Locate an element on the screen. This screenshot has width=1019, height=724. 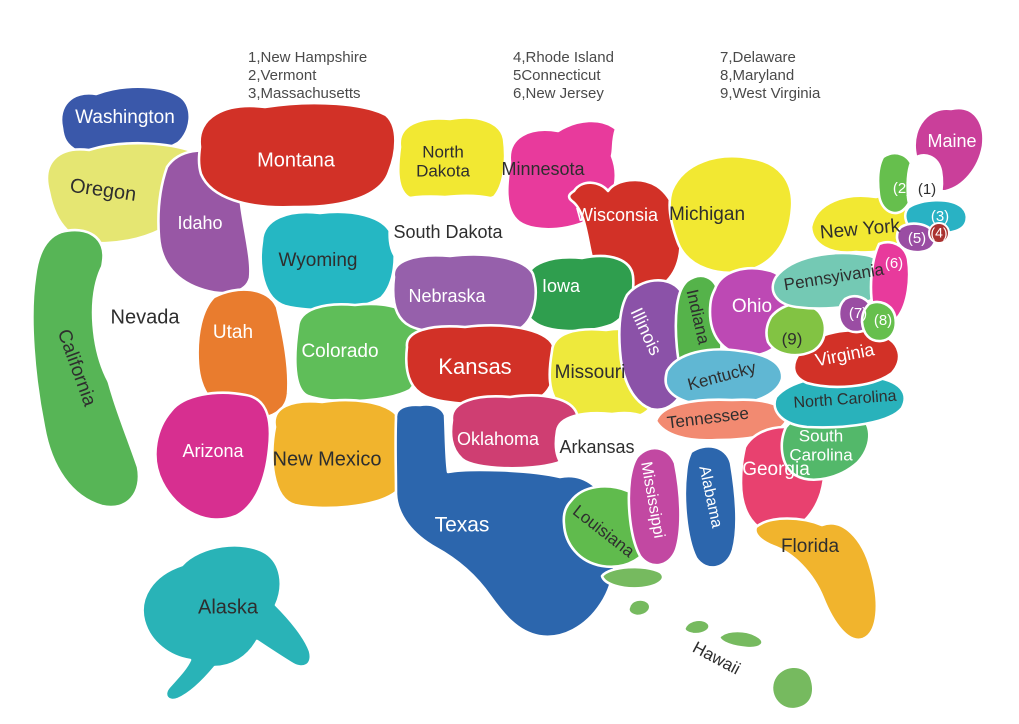
state-connecticut-shape is located at coordinates (916, 238).